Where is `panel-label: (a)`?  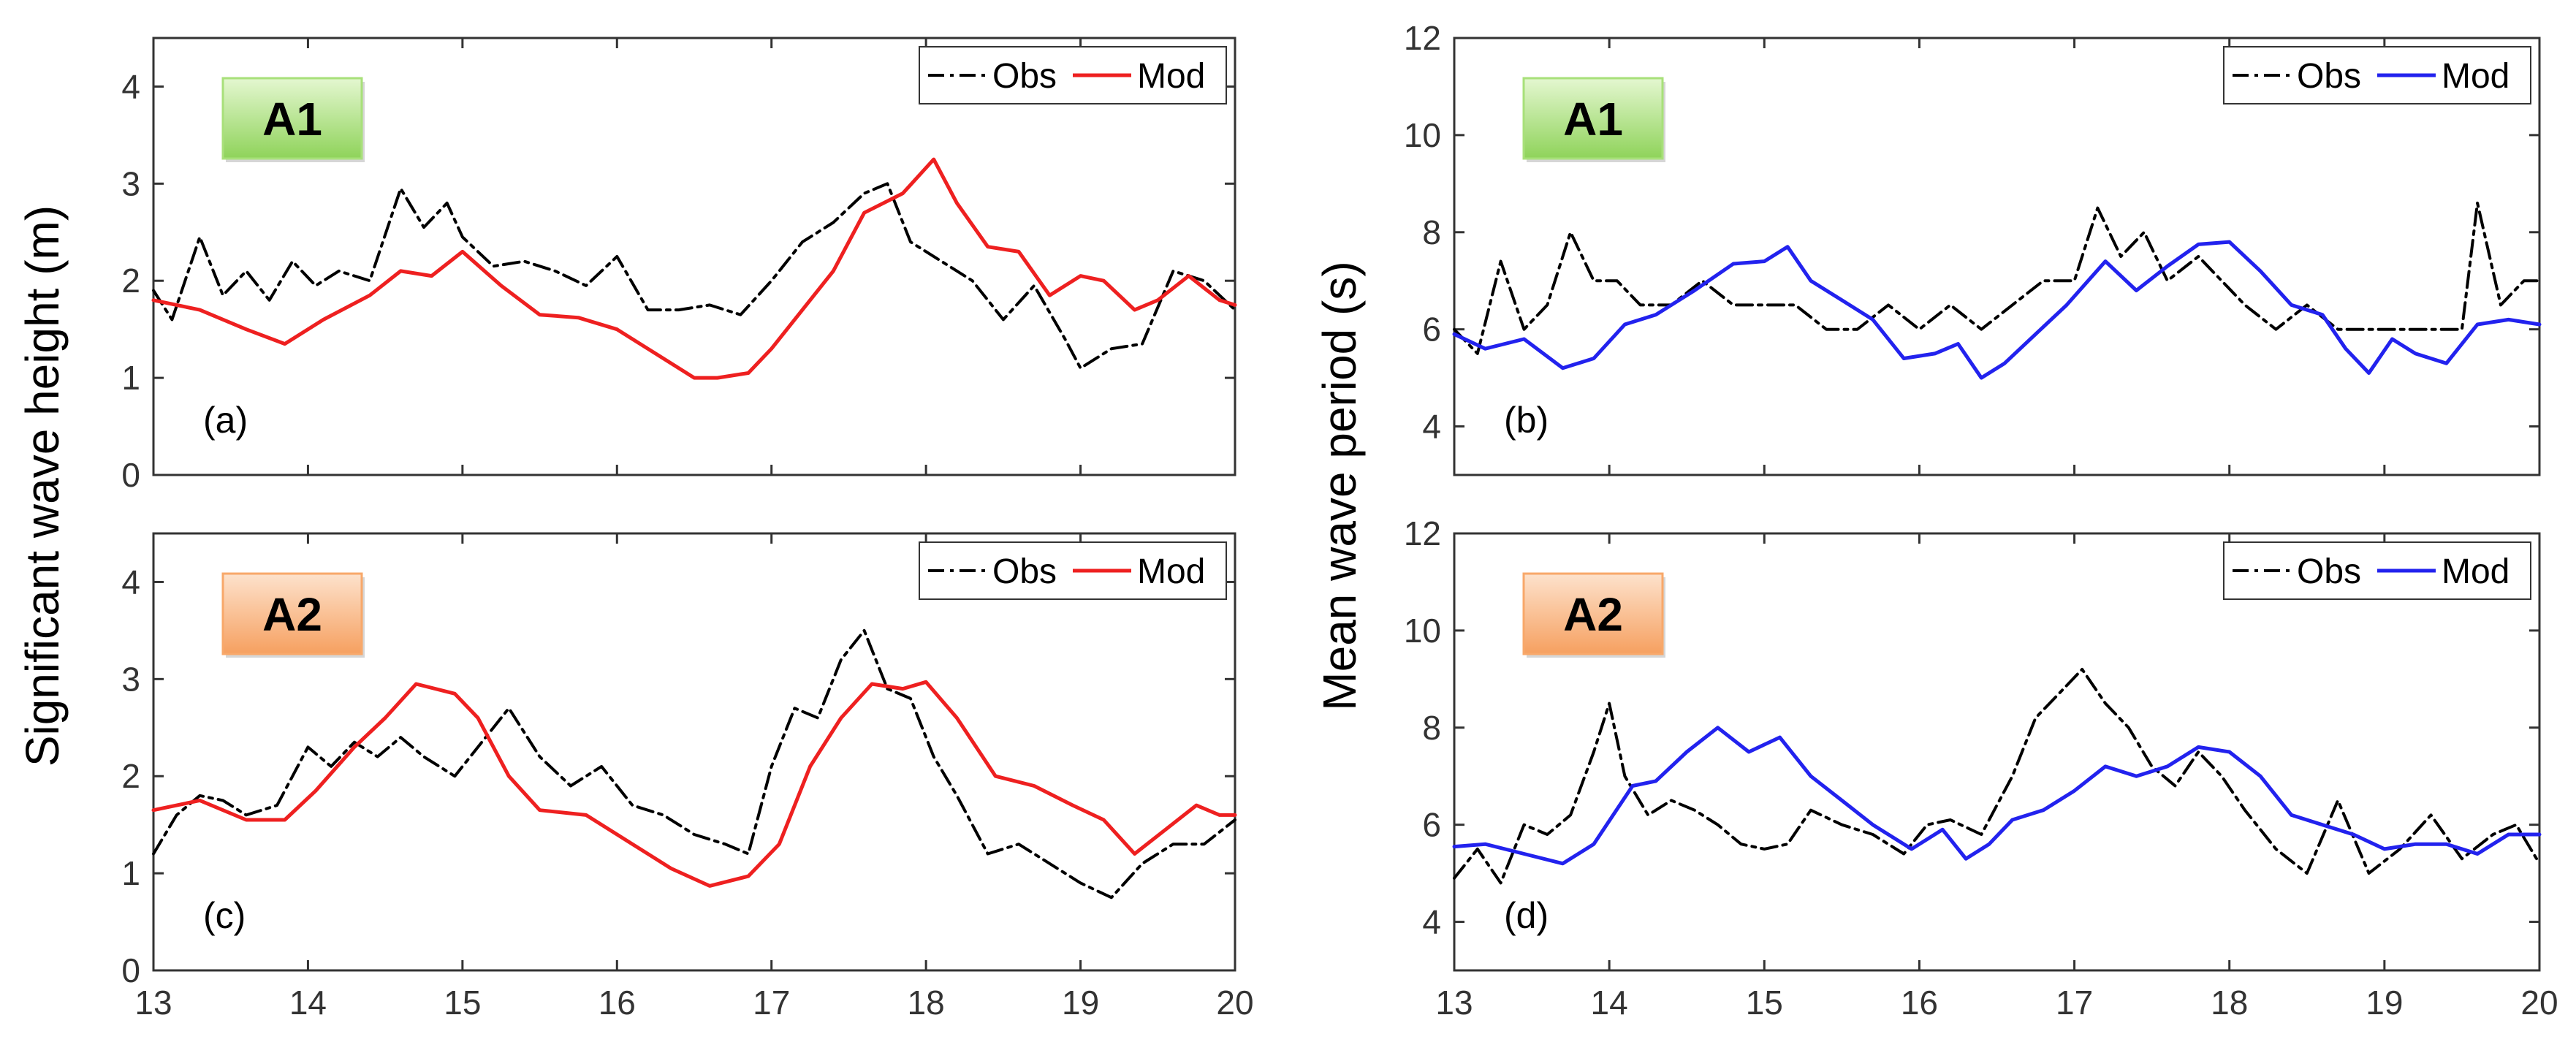 panel-label: (a) is located at coordinates (225, 421).